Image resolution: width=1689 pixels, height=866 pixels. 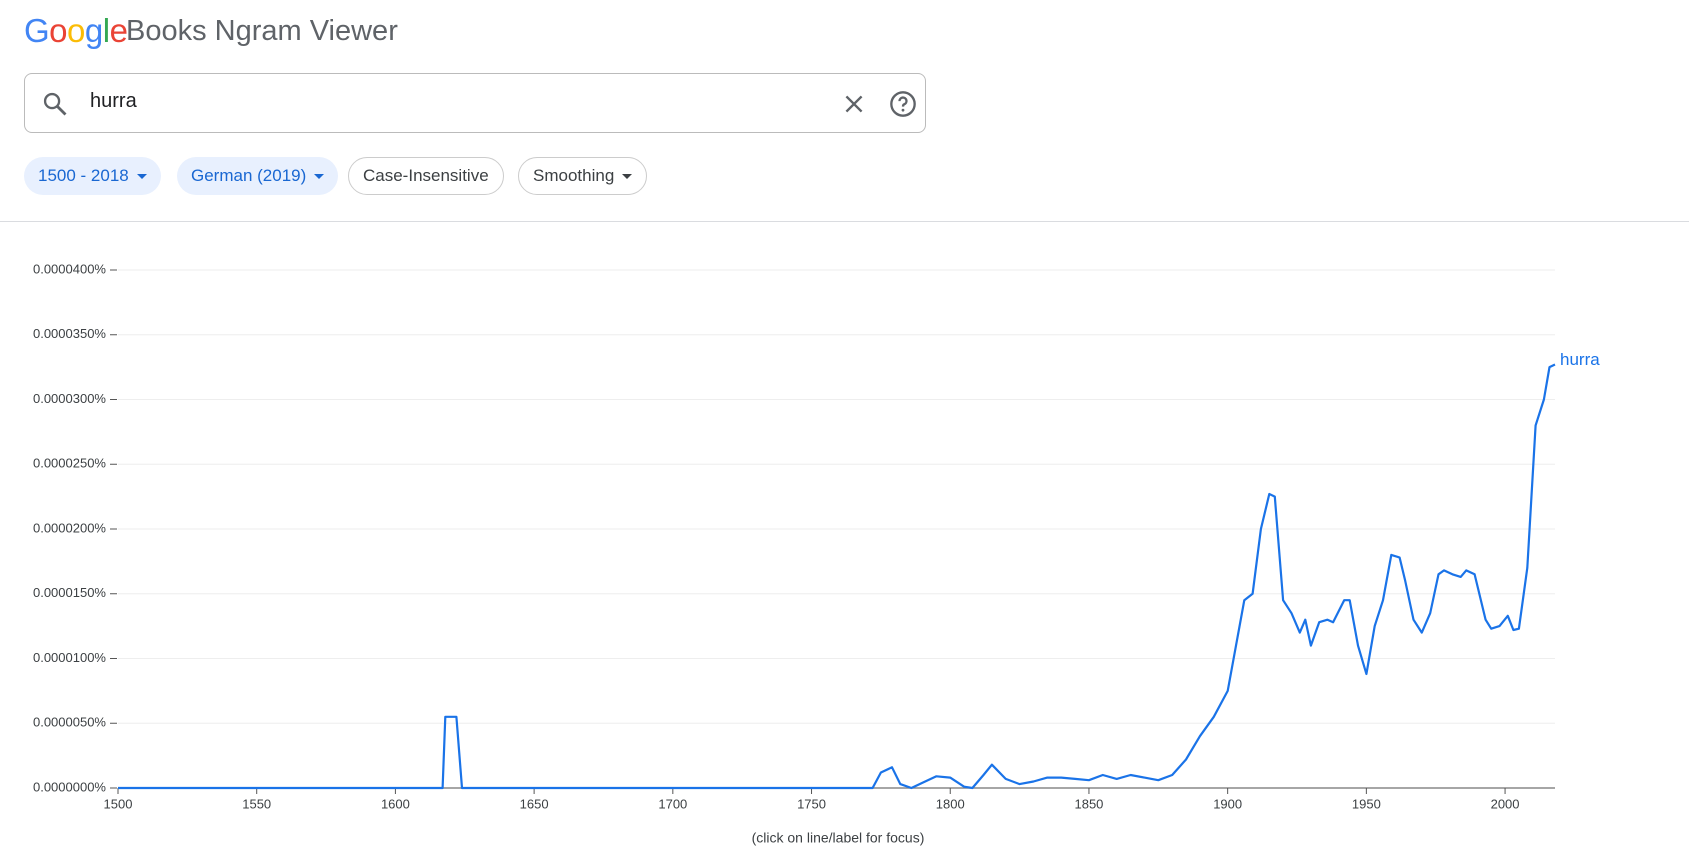 I want to click on chip-label: German (2019), so click(x=249, y=175).